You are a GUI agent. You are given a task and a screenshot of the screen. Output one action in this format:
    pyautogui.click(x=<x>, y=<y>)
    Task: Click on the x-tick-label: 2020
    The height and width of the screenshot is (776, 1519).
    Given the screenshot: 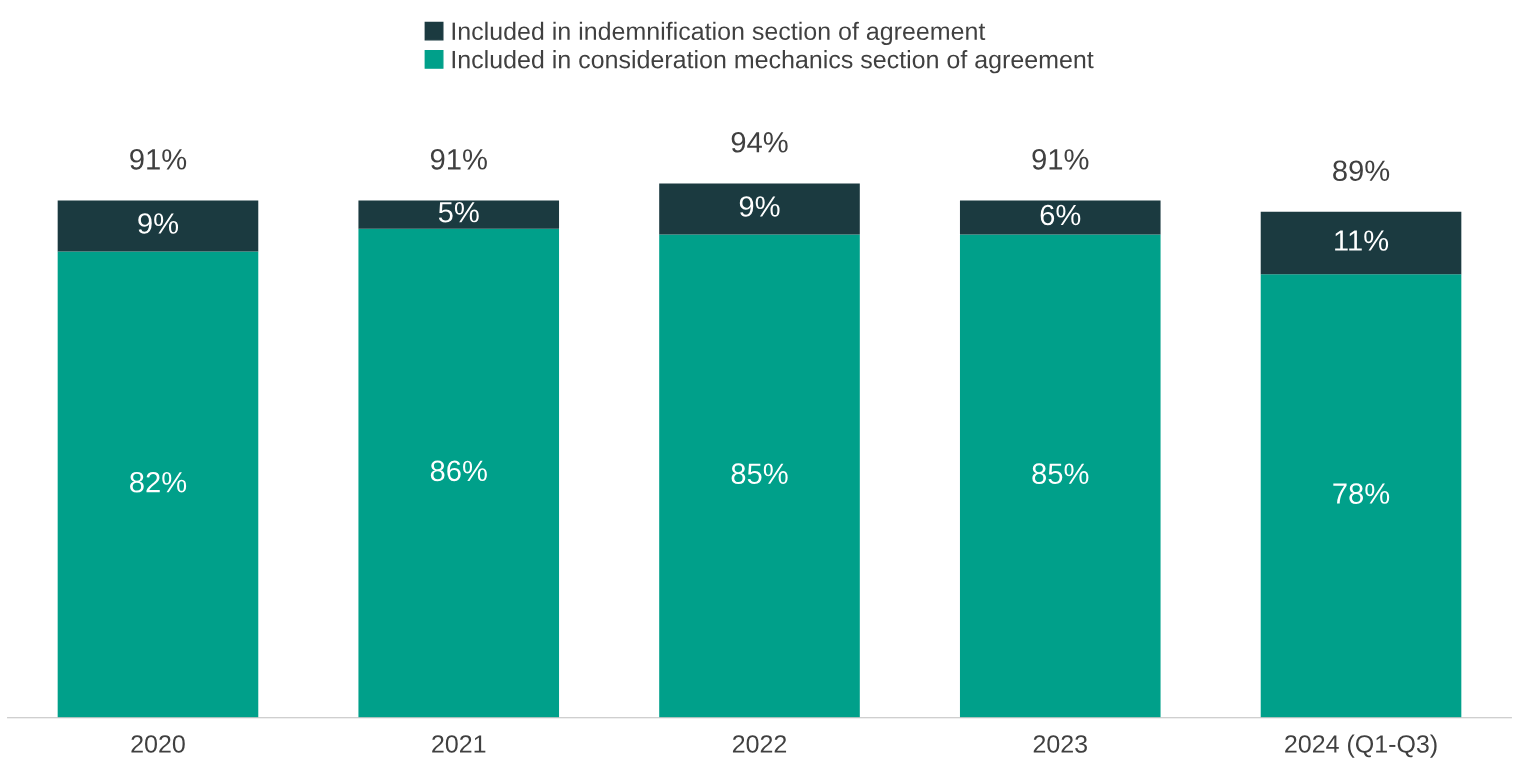 What is the action you would take?
    pyautogui.click(x=158, y=744)
    